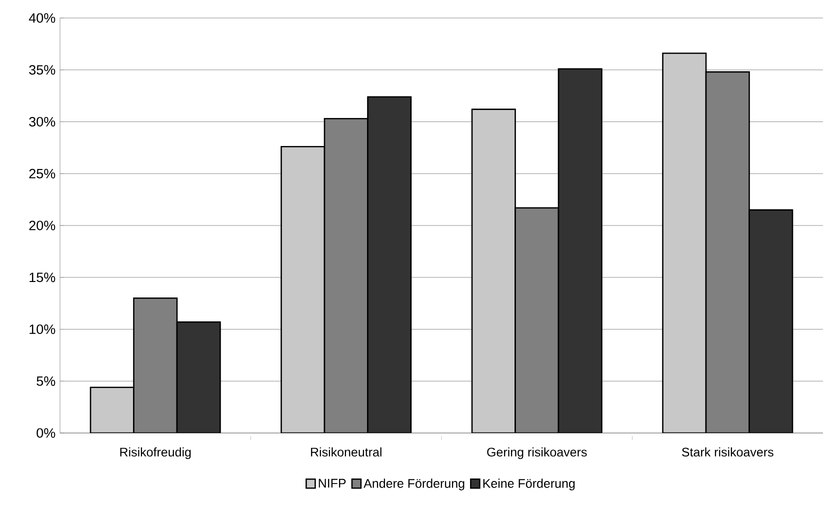 The width and height of the screenshot is (825, 510). Describe the element at coordinates (42, 121) in the screenshot. I see `y-tick-label: 30%` at that location.